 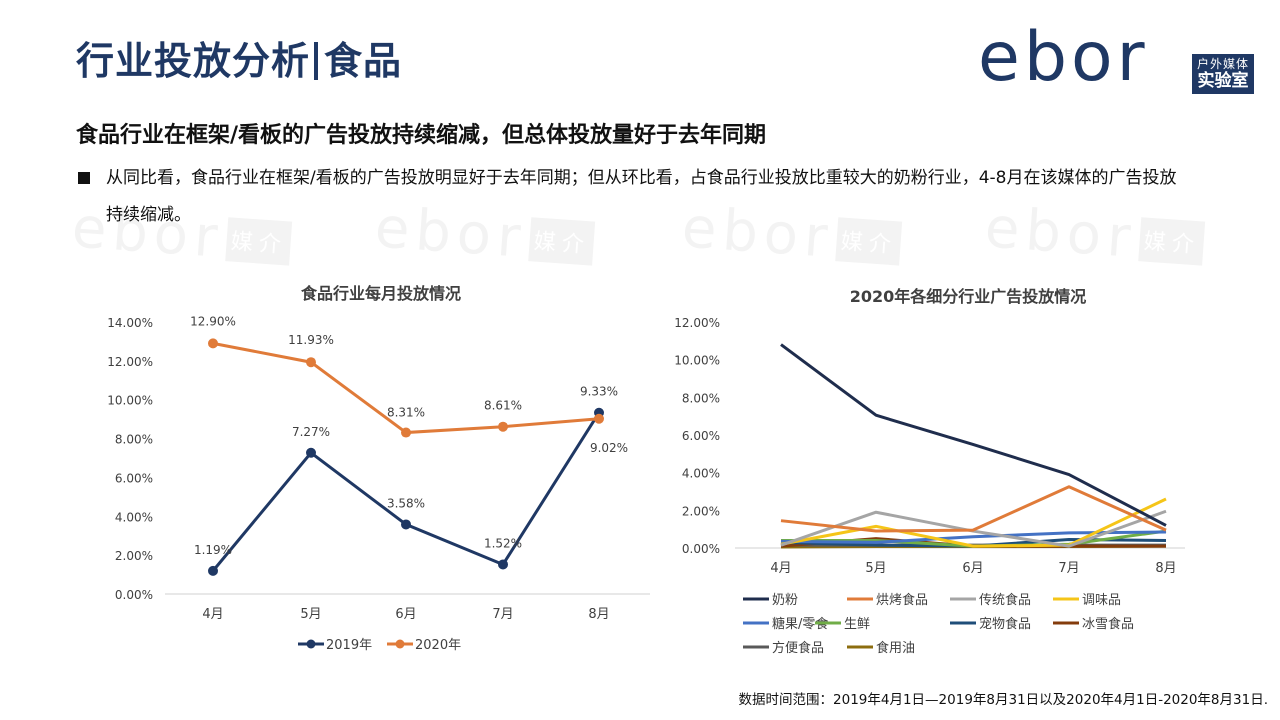 What do you see at coordinates (503, 543) in the screenshot?
I see `data-label: 1.52%` at bounding box center [503, 543].